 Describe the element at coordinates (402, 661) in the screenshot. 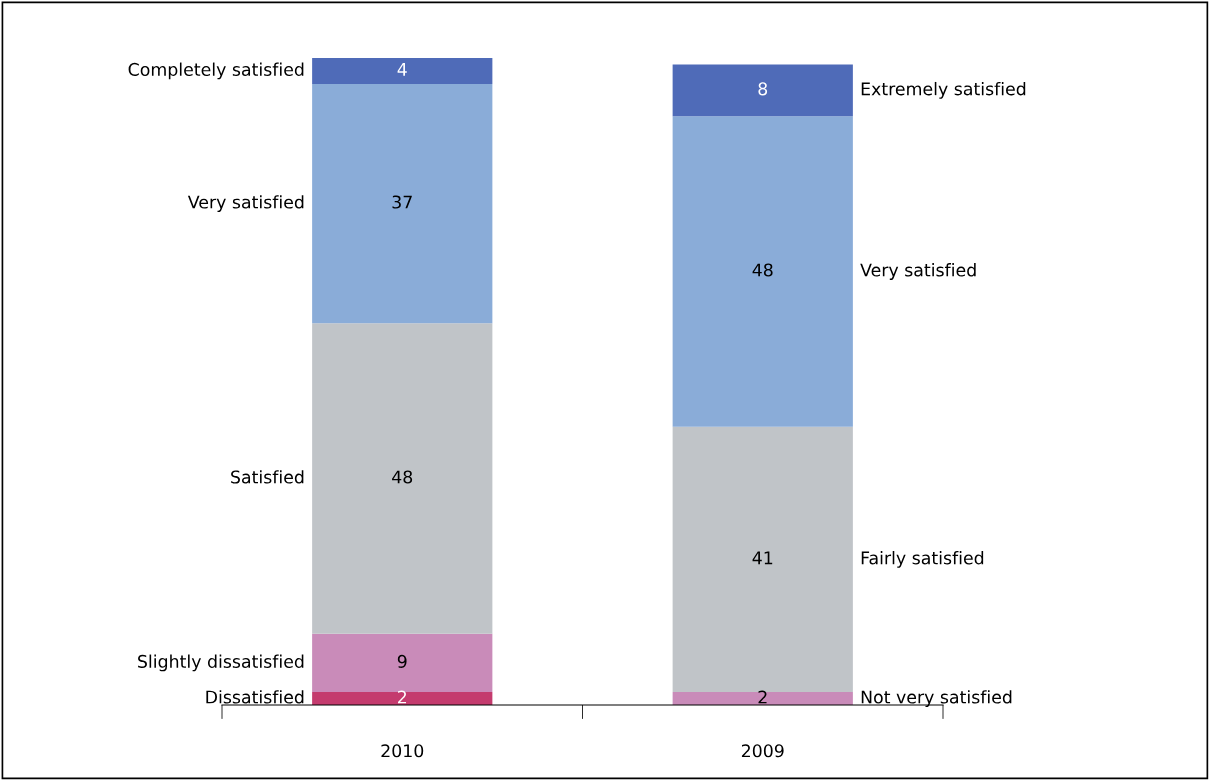

I see `data-label: 9` at that location.